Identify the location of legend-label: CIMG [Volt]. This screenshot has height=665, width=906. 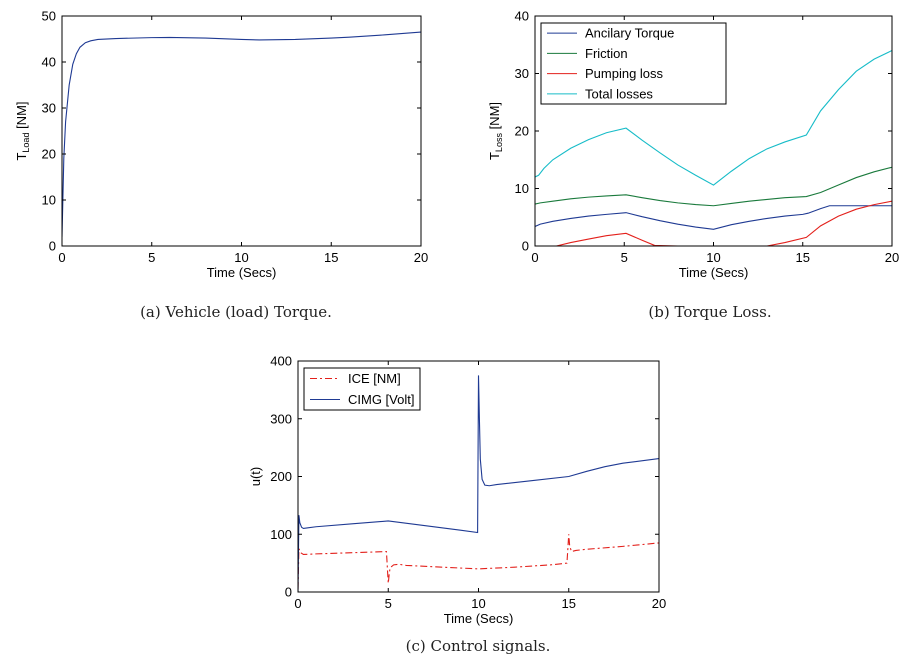
(381, 399).